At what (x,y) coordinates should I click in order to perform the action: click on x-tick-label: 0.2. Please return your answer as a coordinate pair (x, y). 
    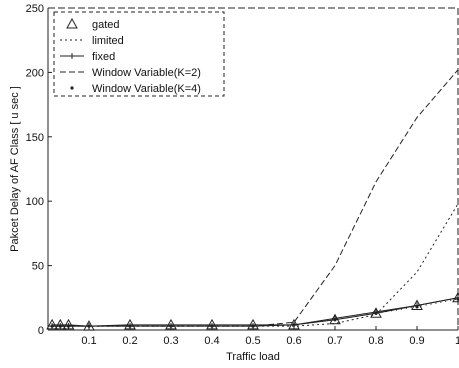
    Looking at the image, I should click on (129, 341).